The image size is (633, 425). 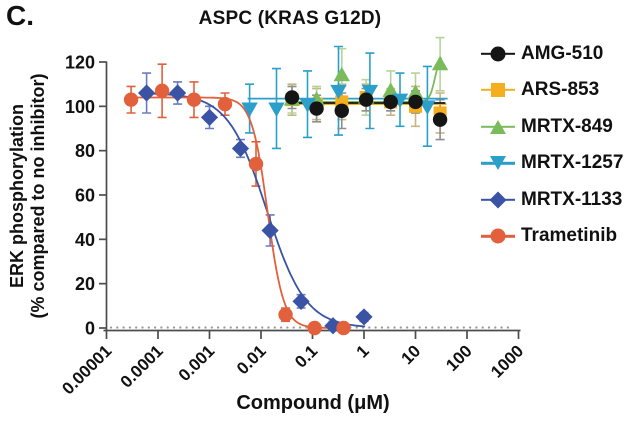 I want to click on triangle-down-marker-icon, so click(x=498, y=163).